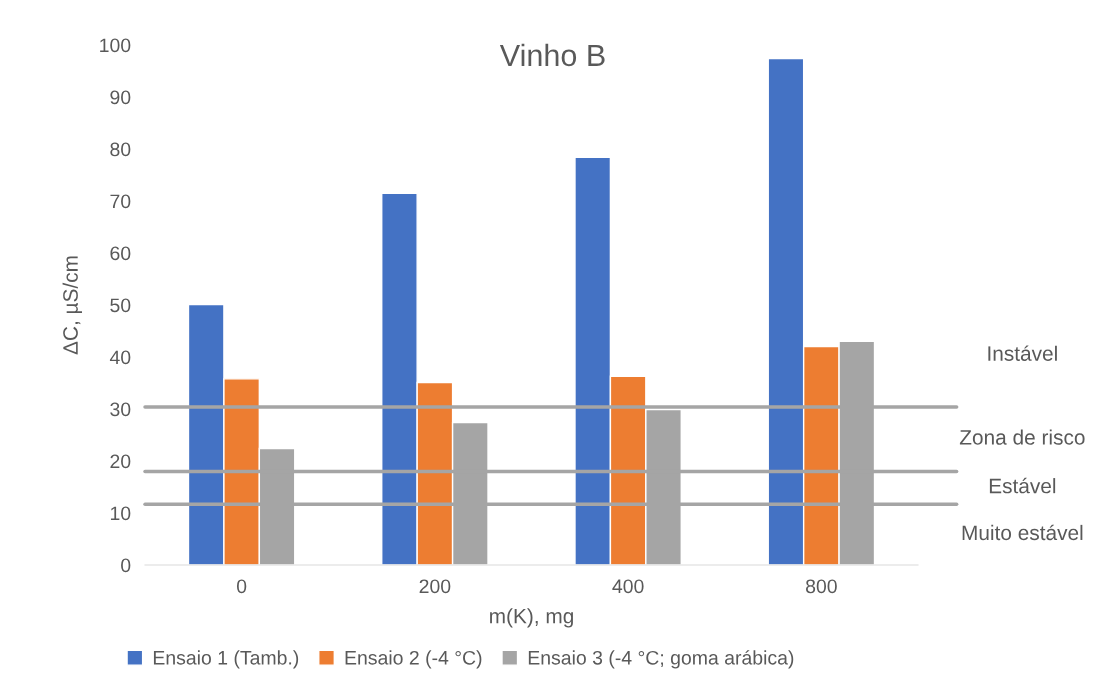 The height and width of the screenshot is (686, 1097). Describe the element at coordinates (120, 253) in the screenshot. I see `y-tick-label: 60` at that location.